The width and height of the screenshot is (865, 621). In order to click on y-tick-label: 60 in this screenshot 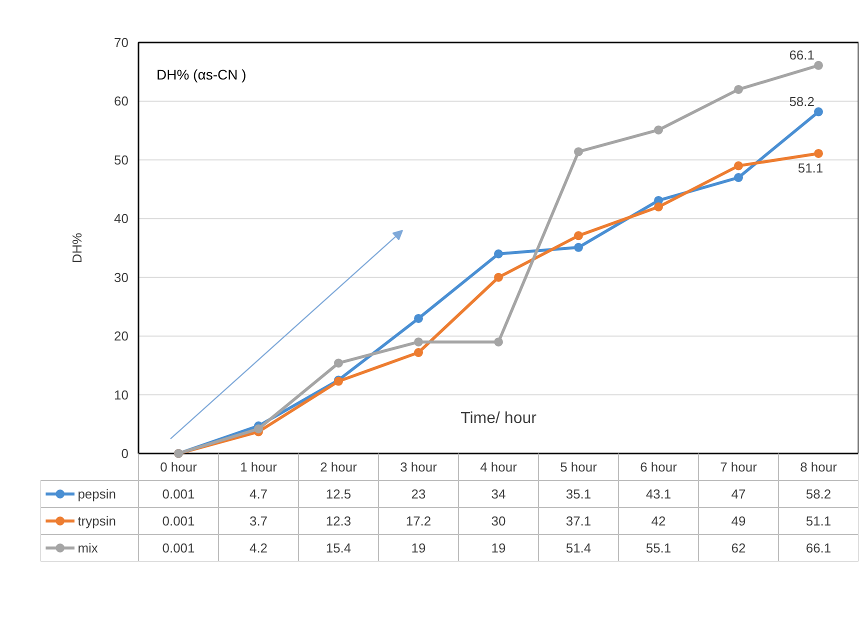, I will do `click(121, 101)`.